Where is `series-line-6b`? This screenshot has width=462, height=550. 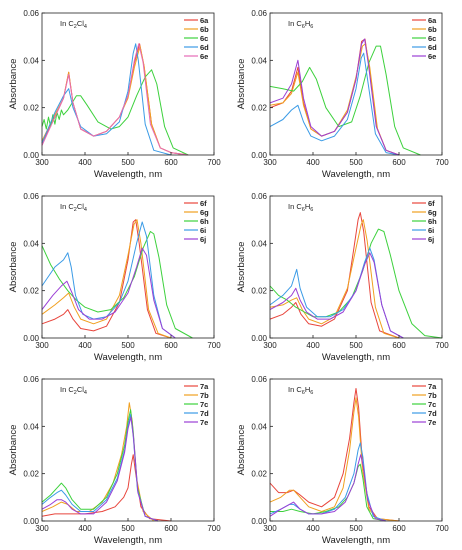
series-line-6b is located at coordinates (334, 99).